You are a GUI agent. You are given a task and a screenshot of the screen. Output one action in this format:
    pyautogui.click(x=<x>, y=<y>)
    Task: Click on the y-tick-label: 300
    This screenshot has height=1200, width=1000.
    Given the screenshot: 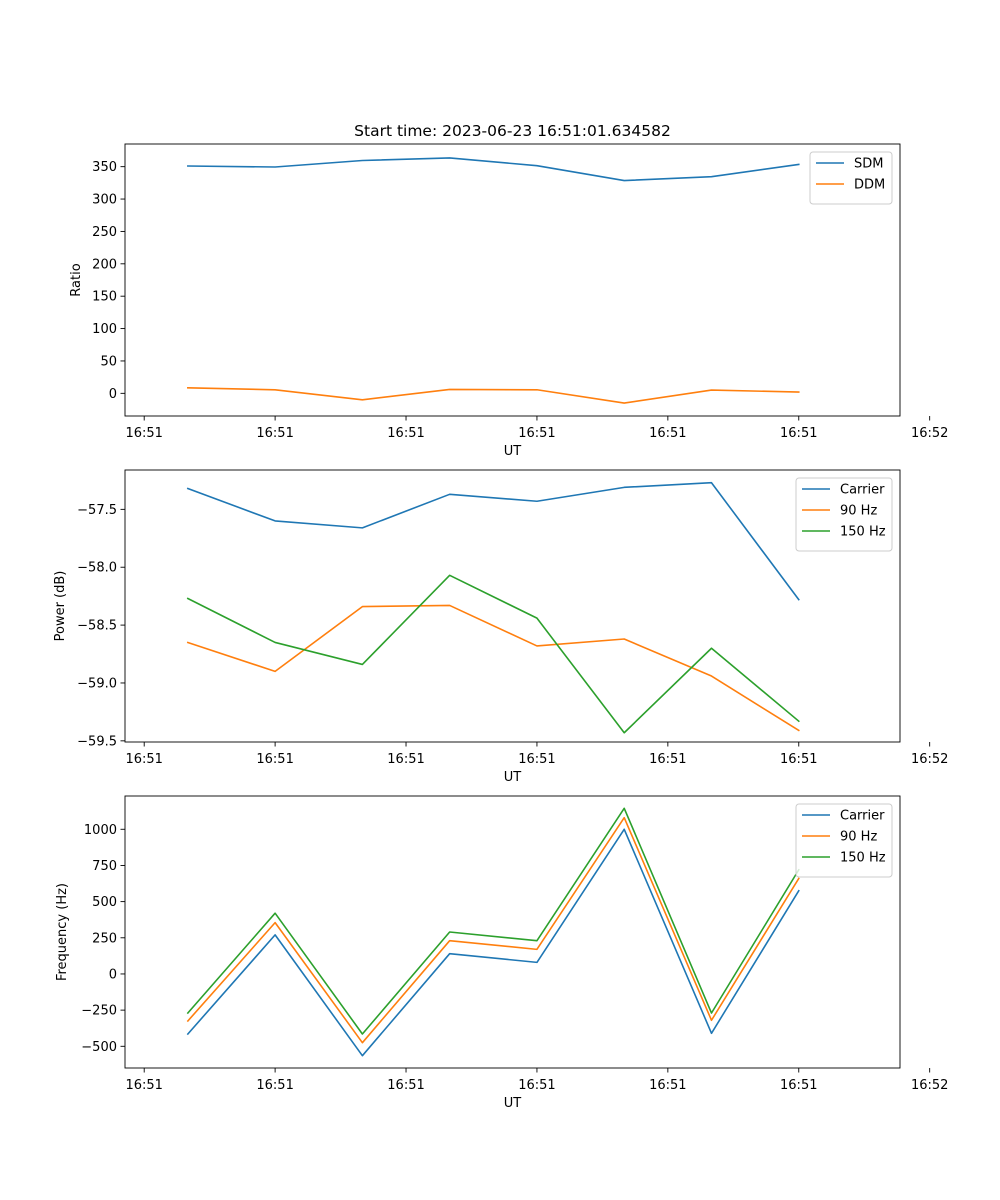 What is the action you would take?
    pyautogui.click(x=104, y=200)
    